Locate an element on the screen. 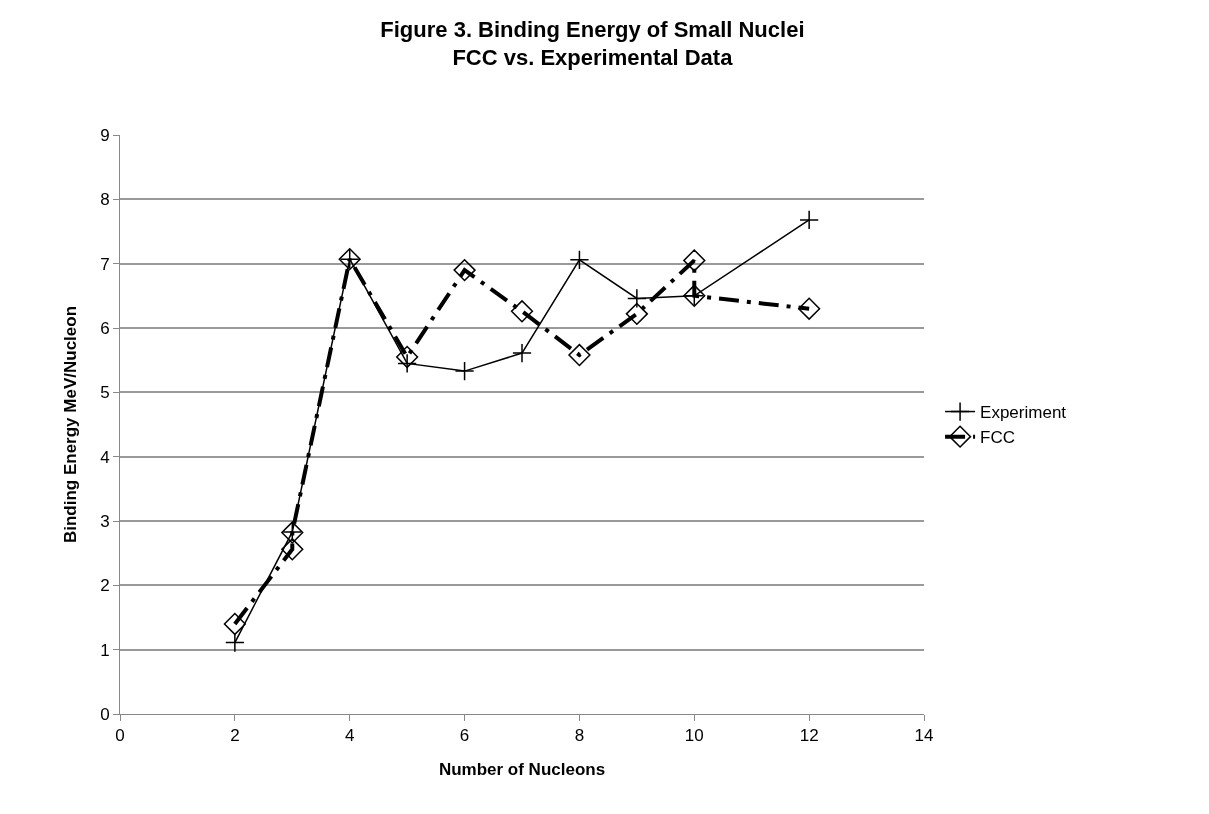 This screenshot has height=814, width=1209. y-tick-label: 1 is located at coordinates (105, 650).